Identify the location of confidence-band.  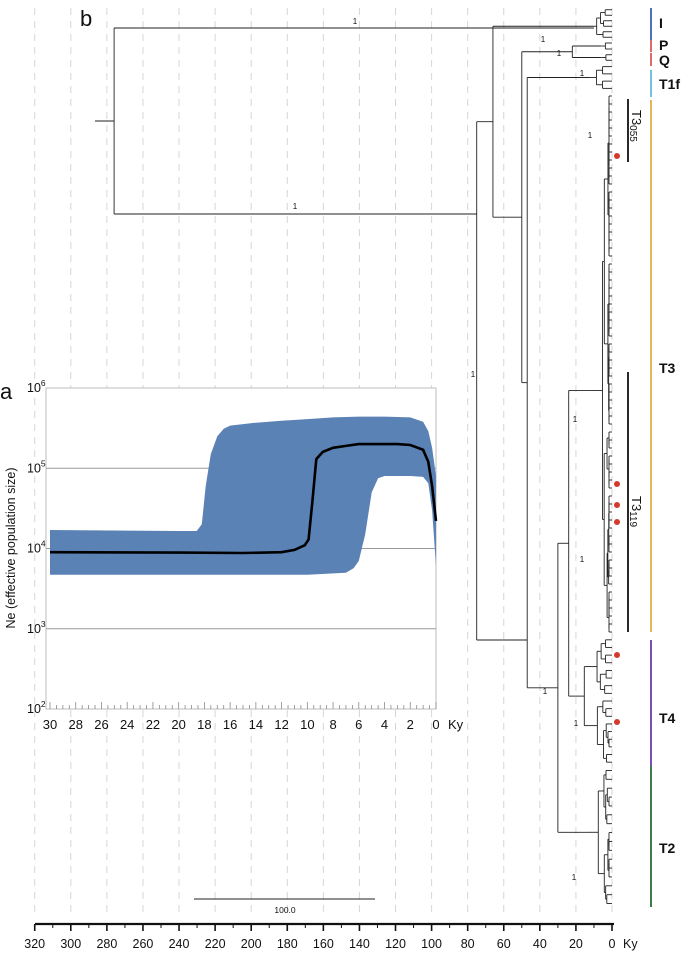
(243, 495).